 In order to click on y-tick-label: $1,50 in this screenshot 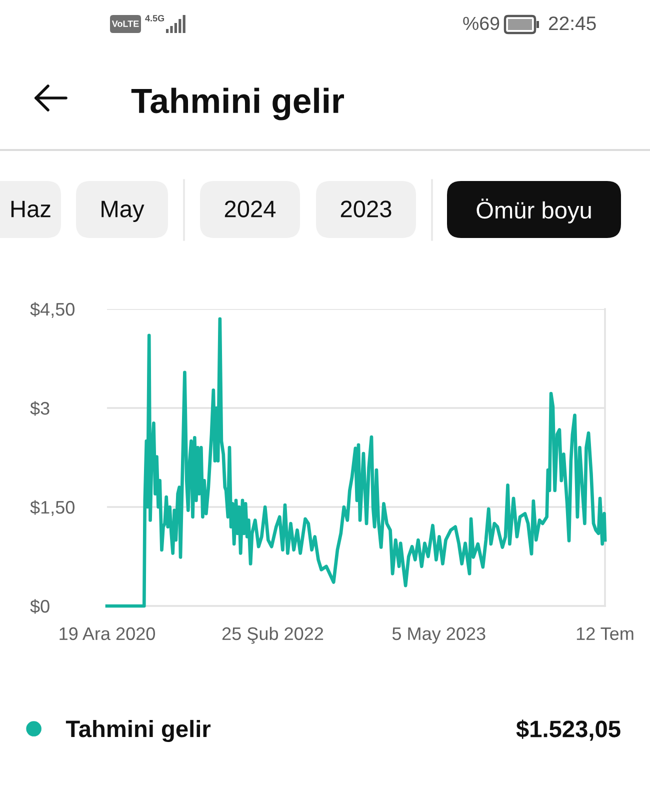, I will do `click(52, 508)`.